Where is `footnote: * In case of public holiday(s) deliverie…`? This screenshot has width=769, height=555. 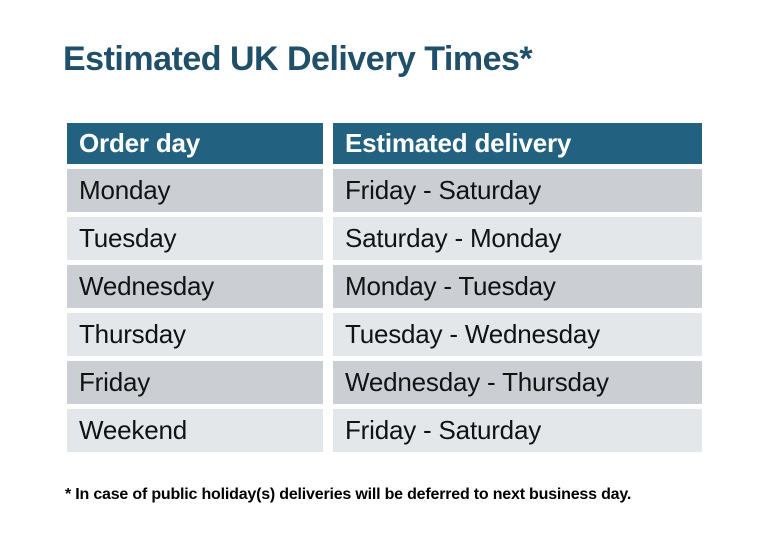
footnote: * In case of public holiday(s) deliverie… is located at coordinates (348, 494).